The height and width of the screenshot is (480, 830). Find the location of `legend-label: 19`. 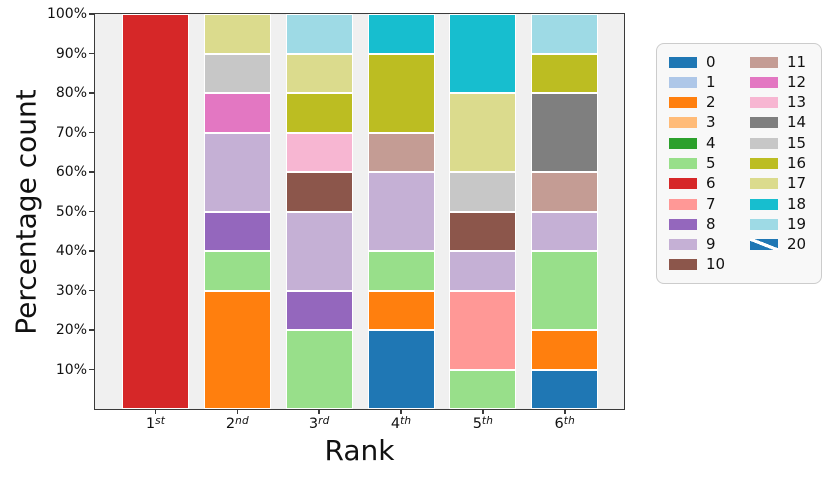

legend-label: 19 is located at coordinates (797, 223).